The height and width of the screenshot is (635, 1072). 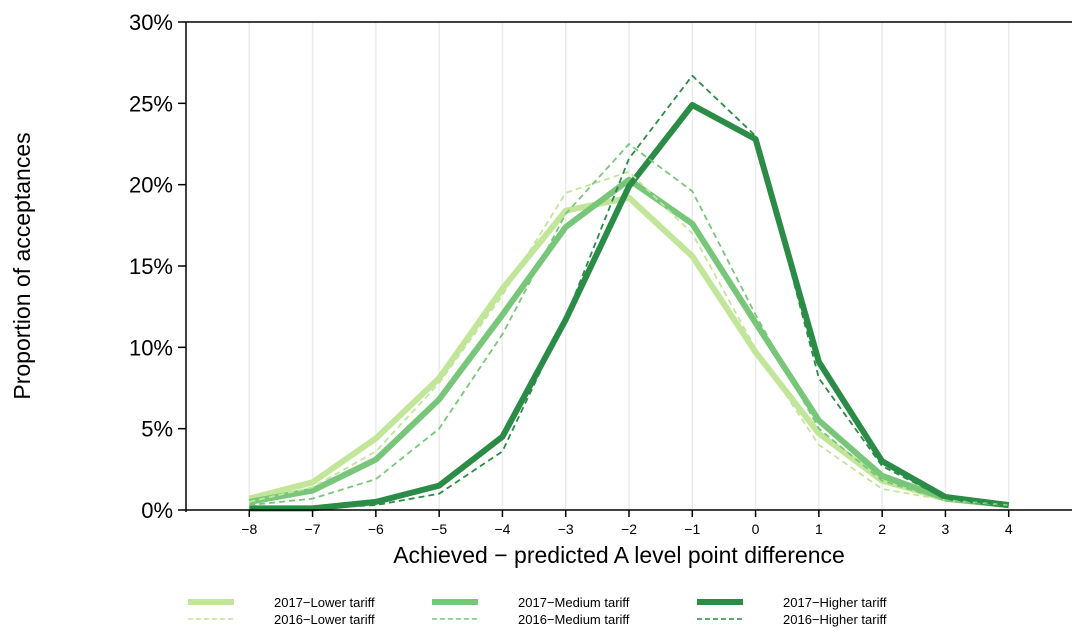 What do you see at coordinates (882, 529) in the screenshot?
I see `x-tick-label: 2` at bounding box center [882, 529].